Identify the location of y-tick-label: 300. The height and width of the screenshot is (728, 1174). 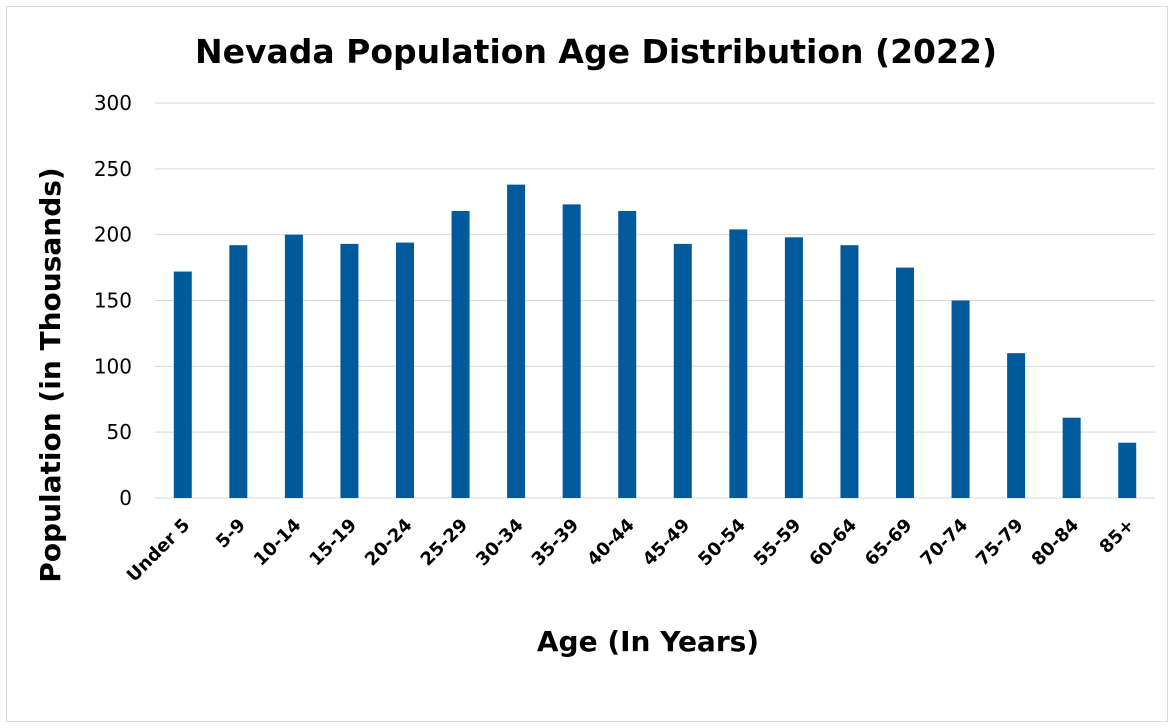
(113, 103).